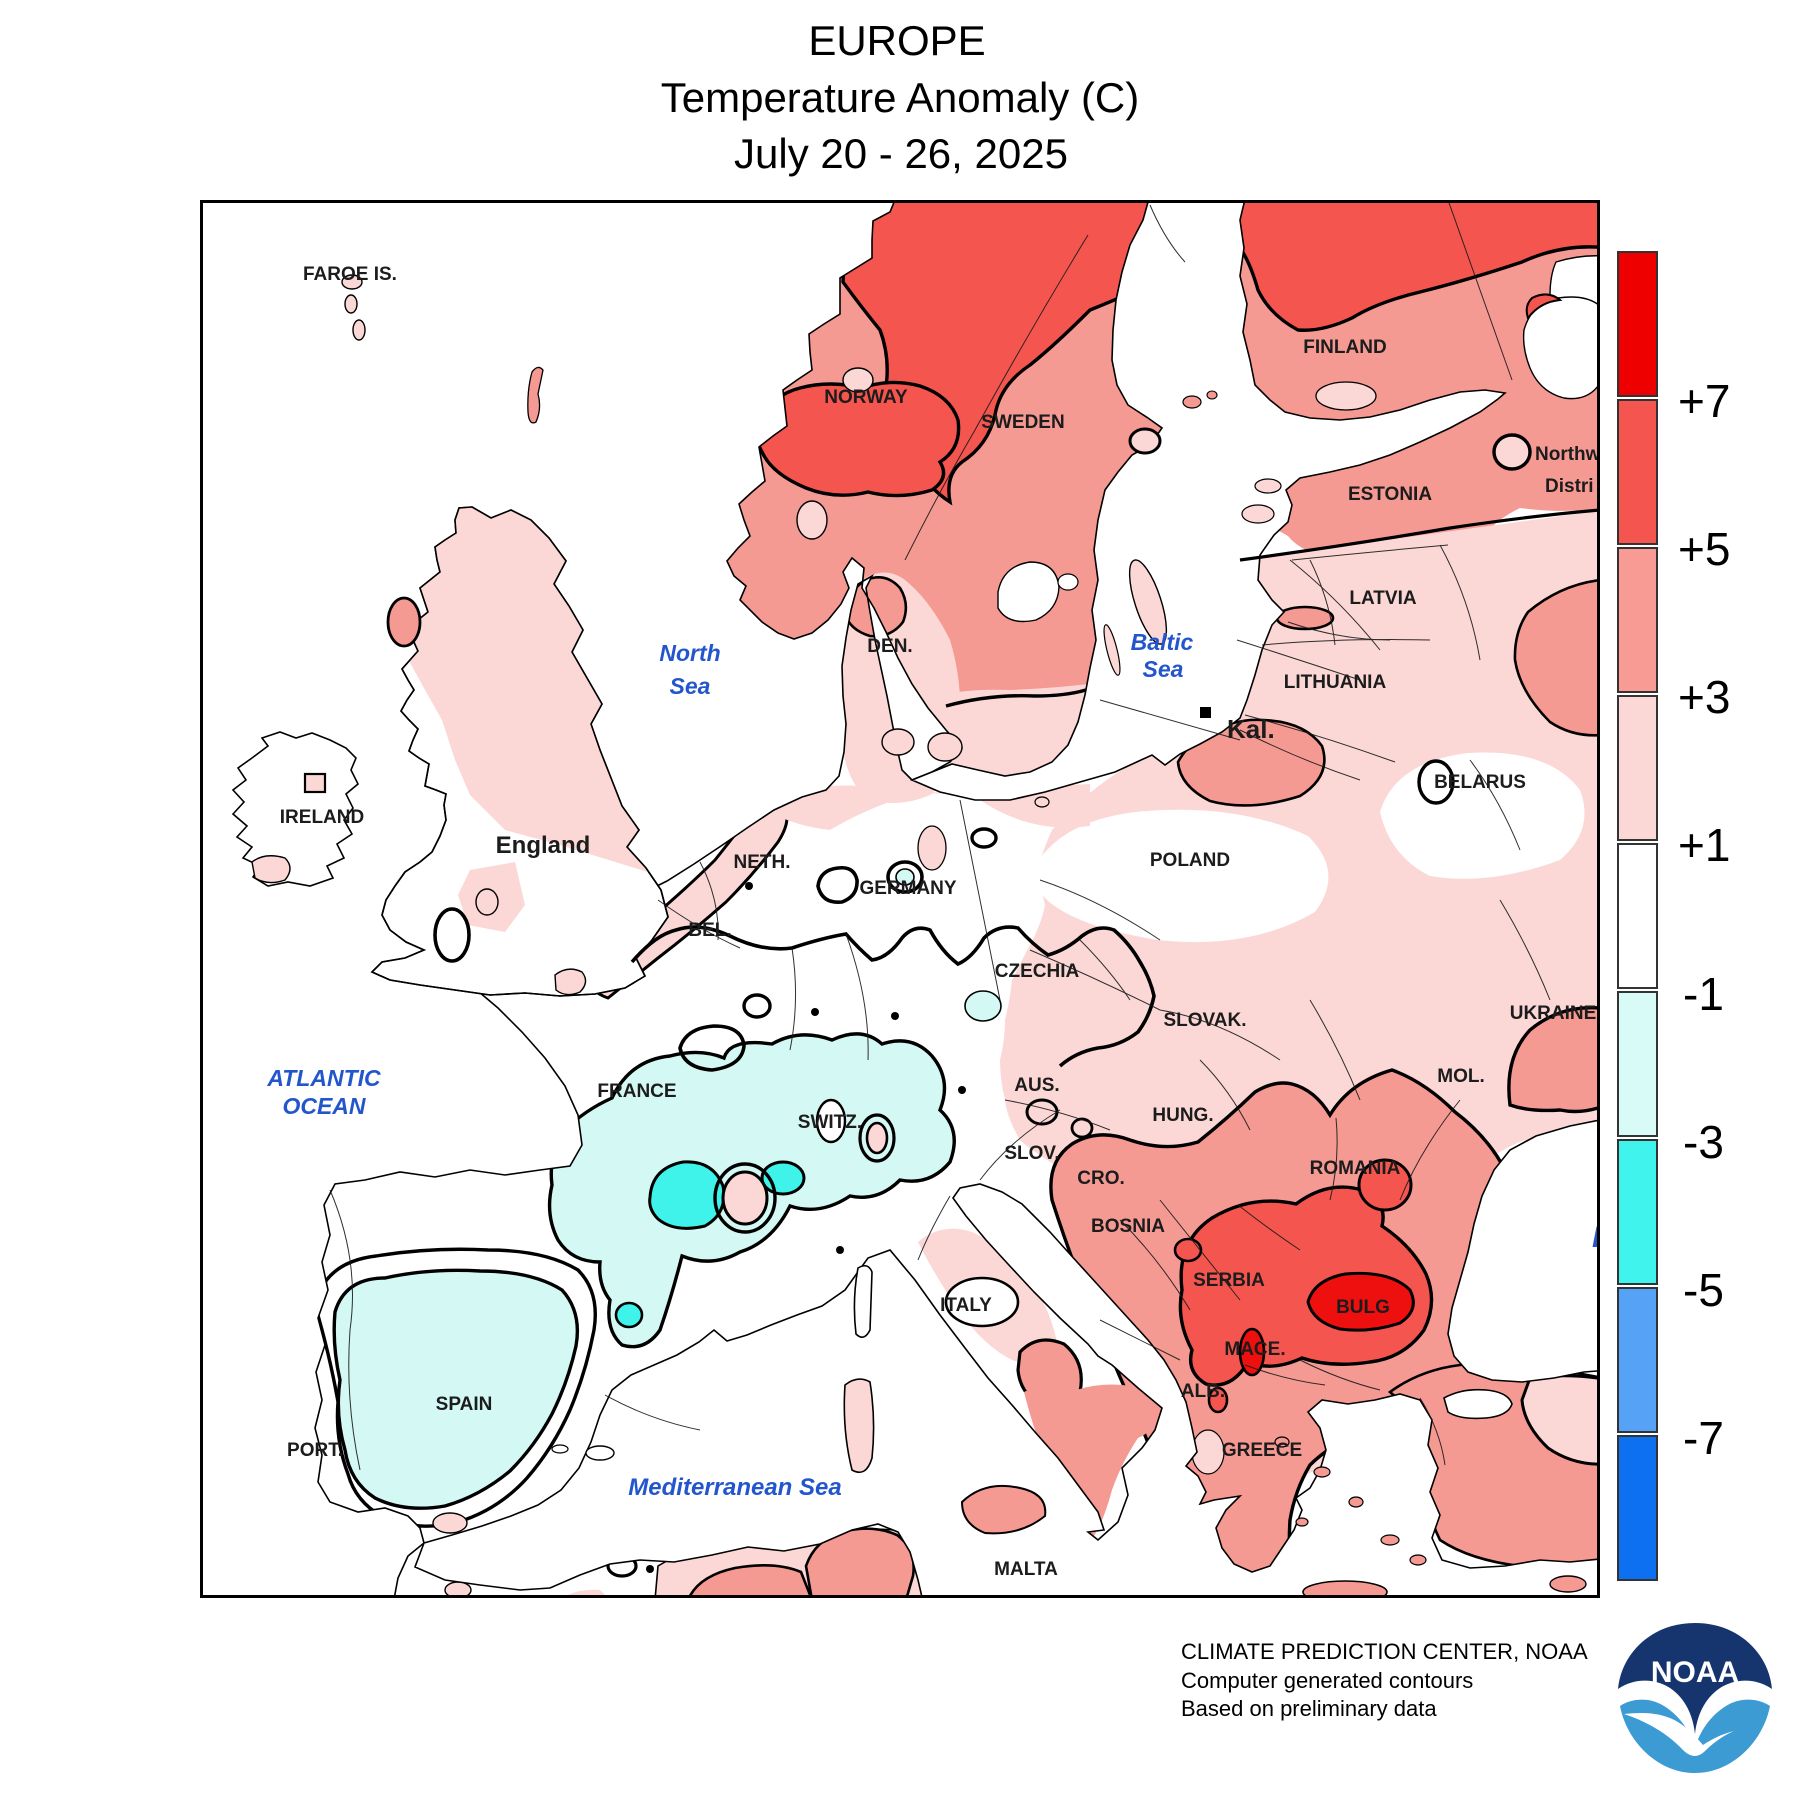 This screenshot has width=1800, height=1800. I want to click on svg-text: Computer generated contours, so click(1327, 1680).